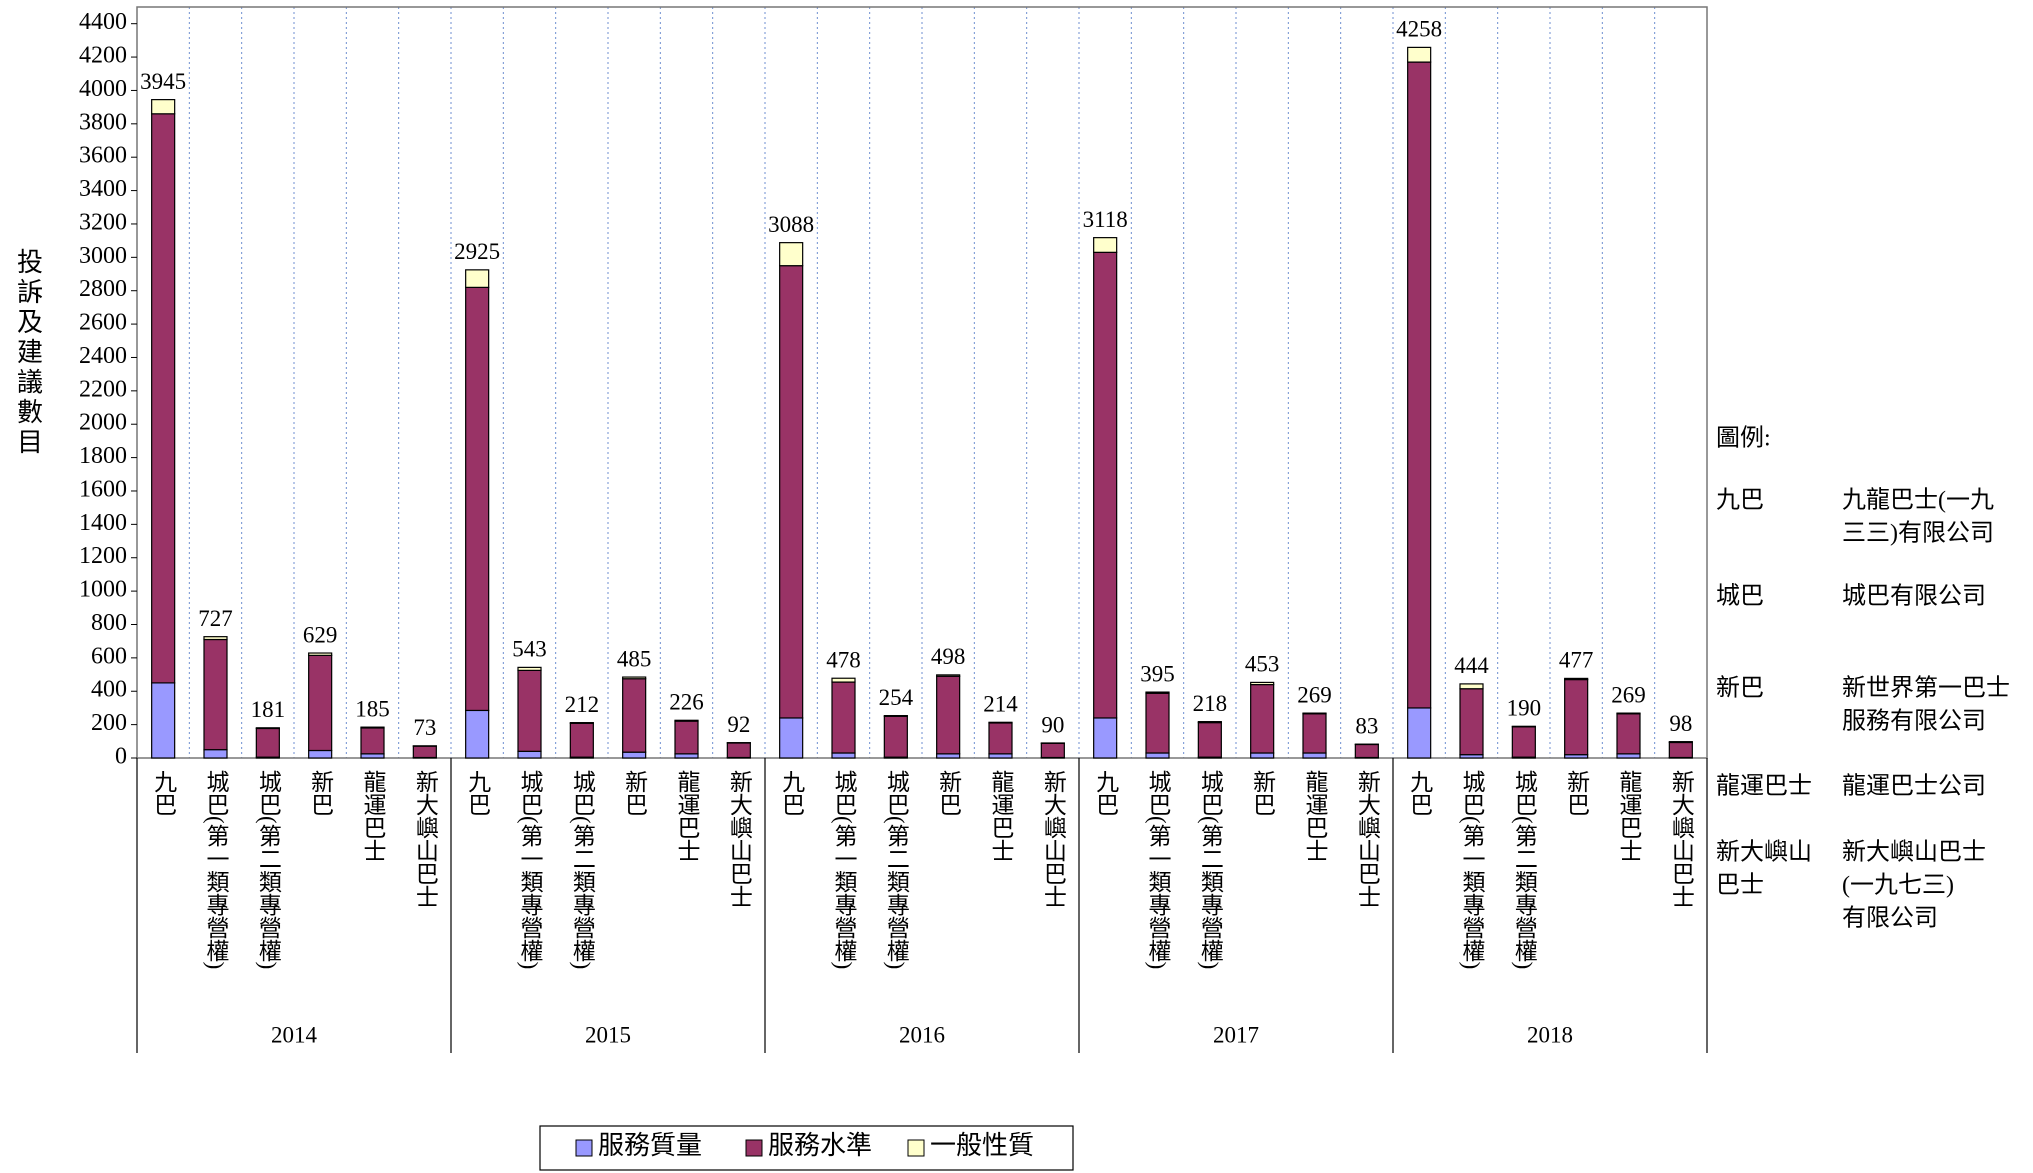 The width and height of the screenshot is (2033, 1173). What do you see at coordinates (215, 618) in the screenshot?
I see `total-label: 727` at bounding box center [215, 618].